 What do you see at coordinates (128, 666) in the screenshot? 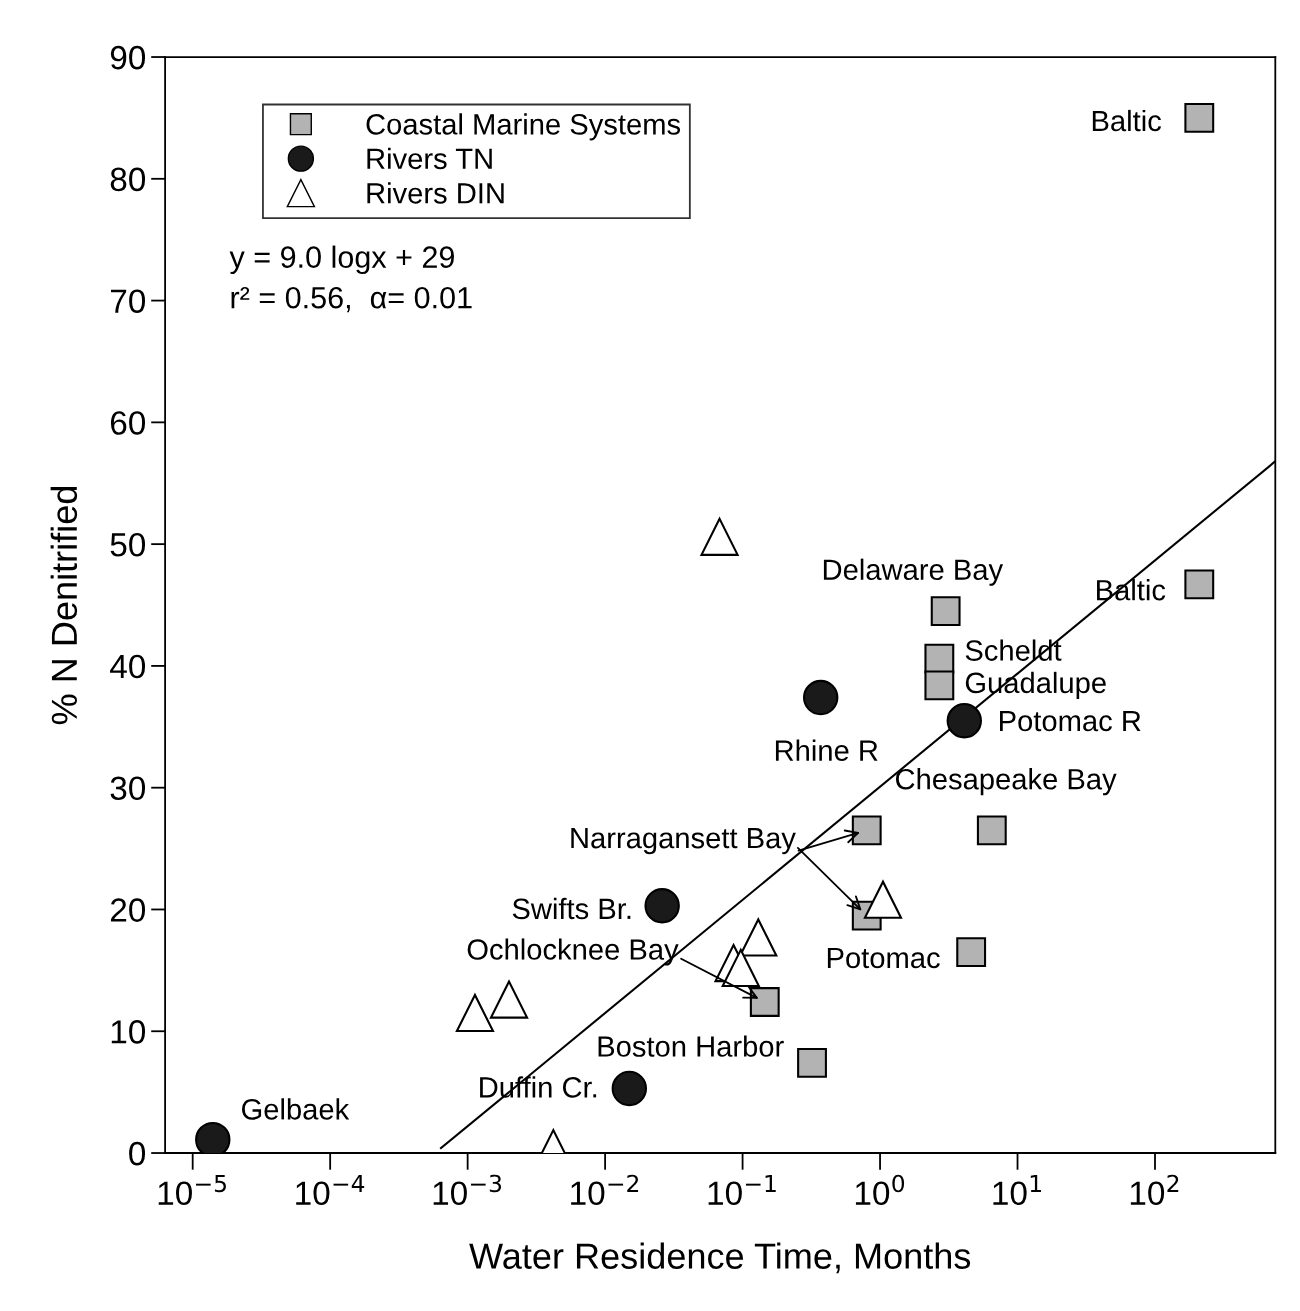
I see `y-tick-label: 40` at bounding box center [128, 666].